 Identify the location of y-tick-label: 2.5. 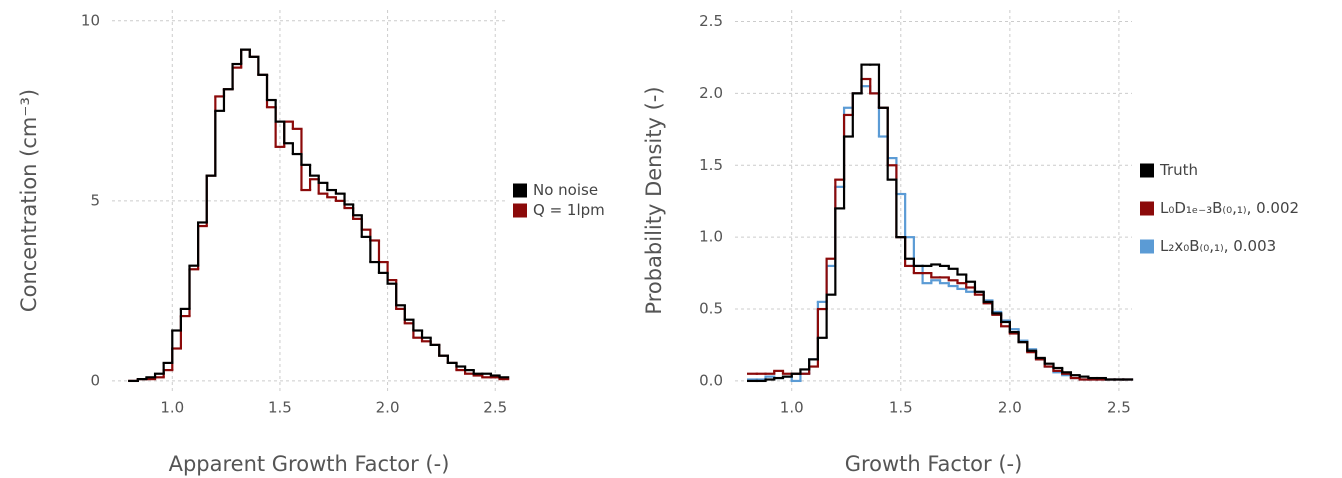
(711, 21).